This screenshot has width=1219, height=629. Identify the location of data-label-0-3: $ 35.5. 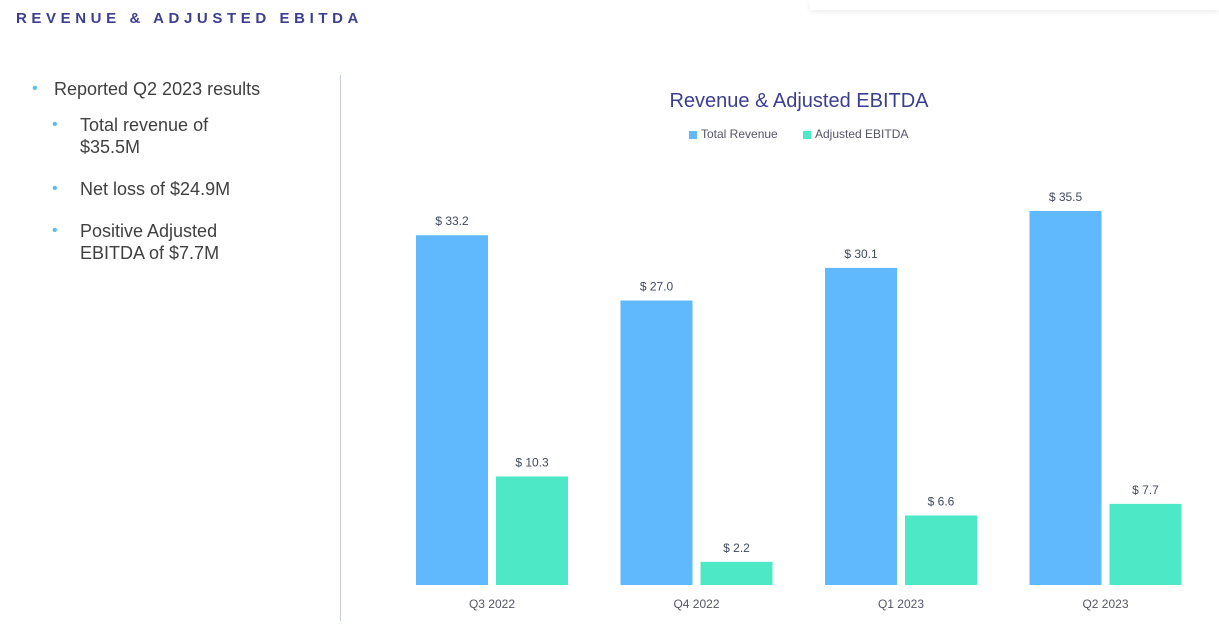
(1066, 197).